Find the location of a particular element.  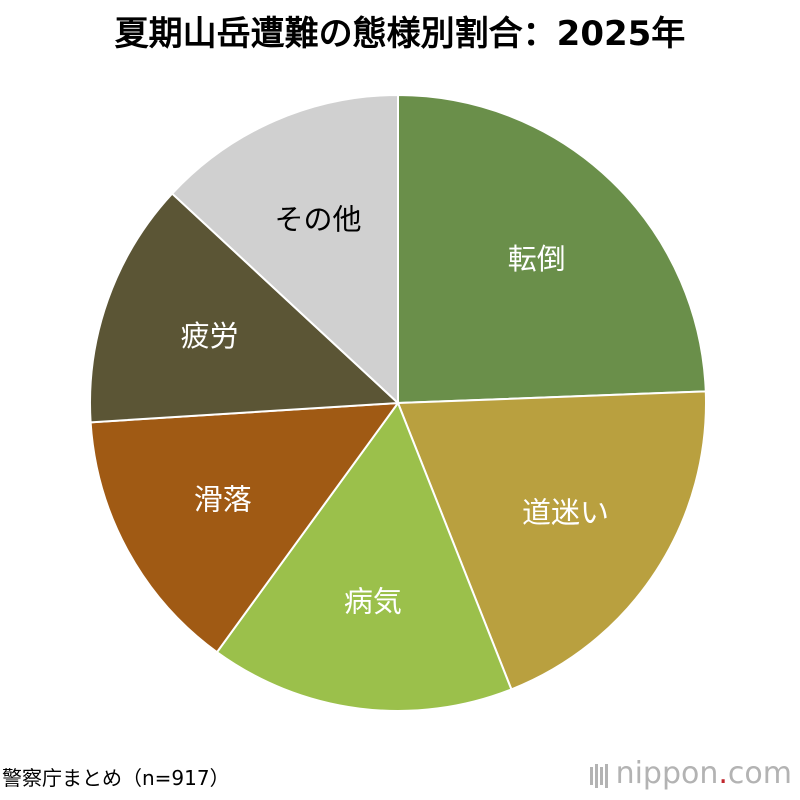

pie-slice-label-1: 道迷い is located at coordinates (565, 512).